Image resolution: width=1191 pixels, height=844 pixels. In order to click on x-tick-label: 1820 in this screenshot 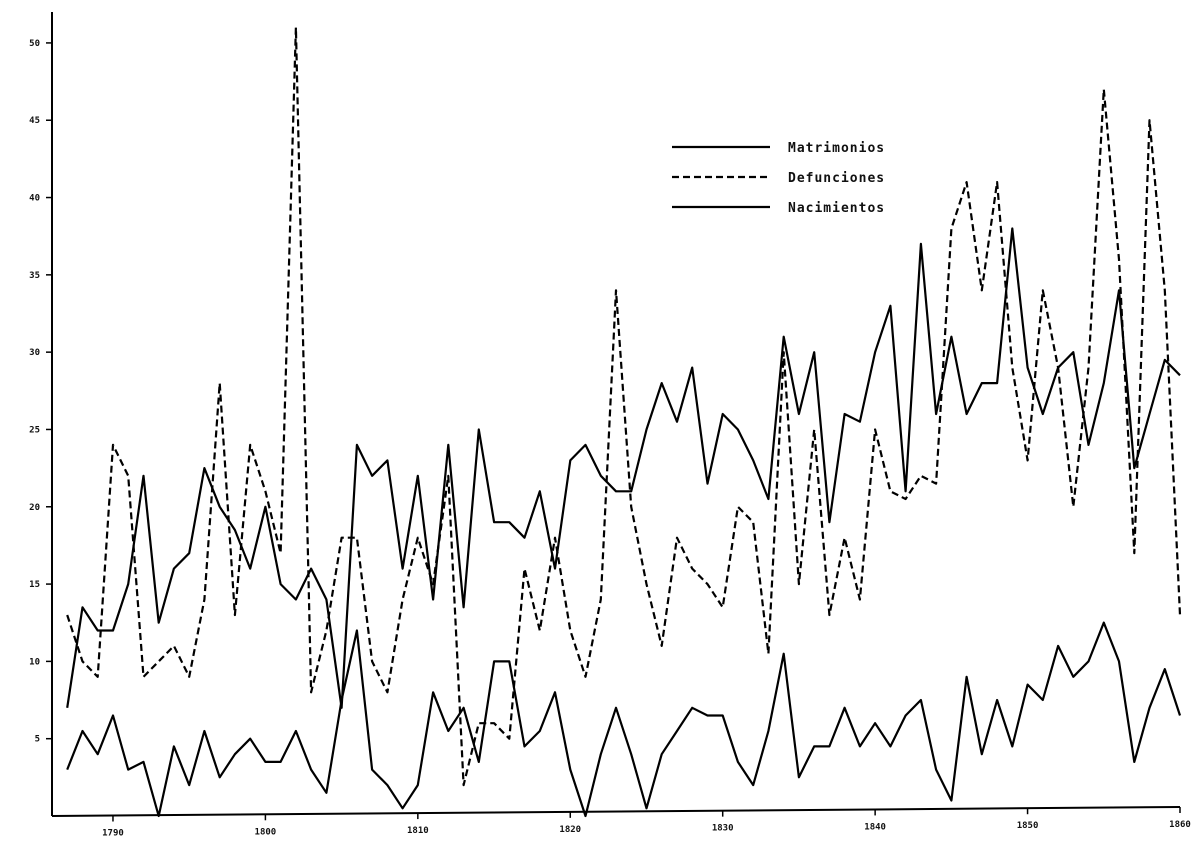, I will do `click(570, 830)`.